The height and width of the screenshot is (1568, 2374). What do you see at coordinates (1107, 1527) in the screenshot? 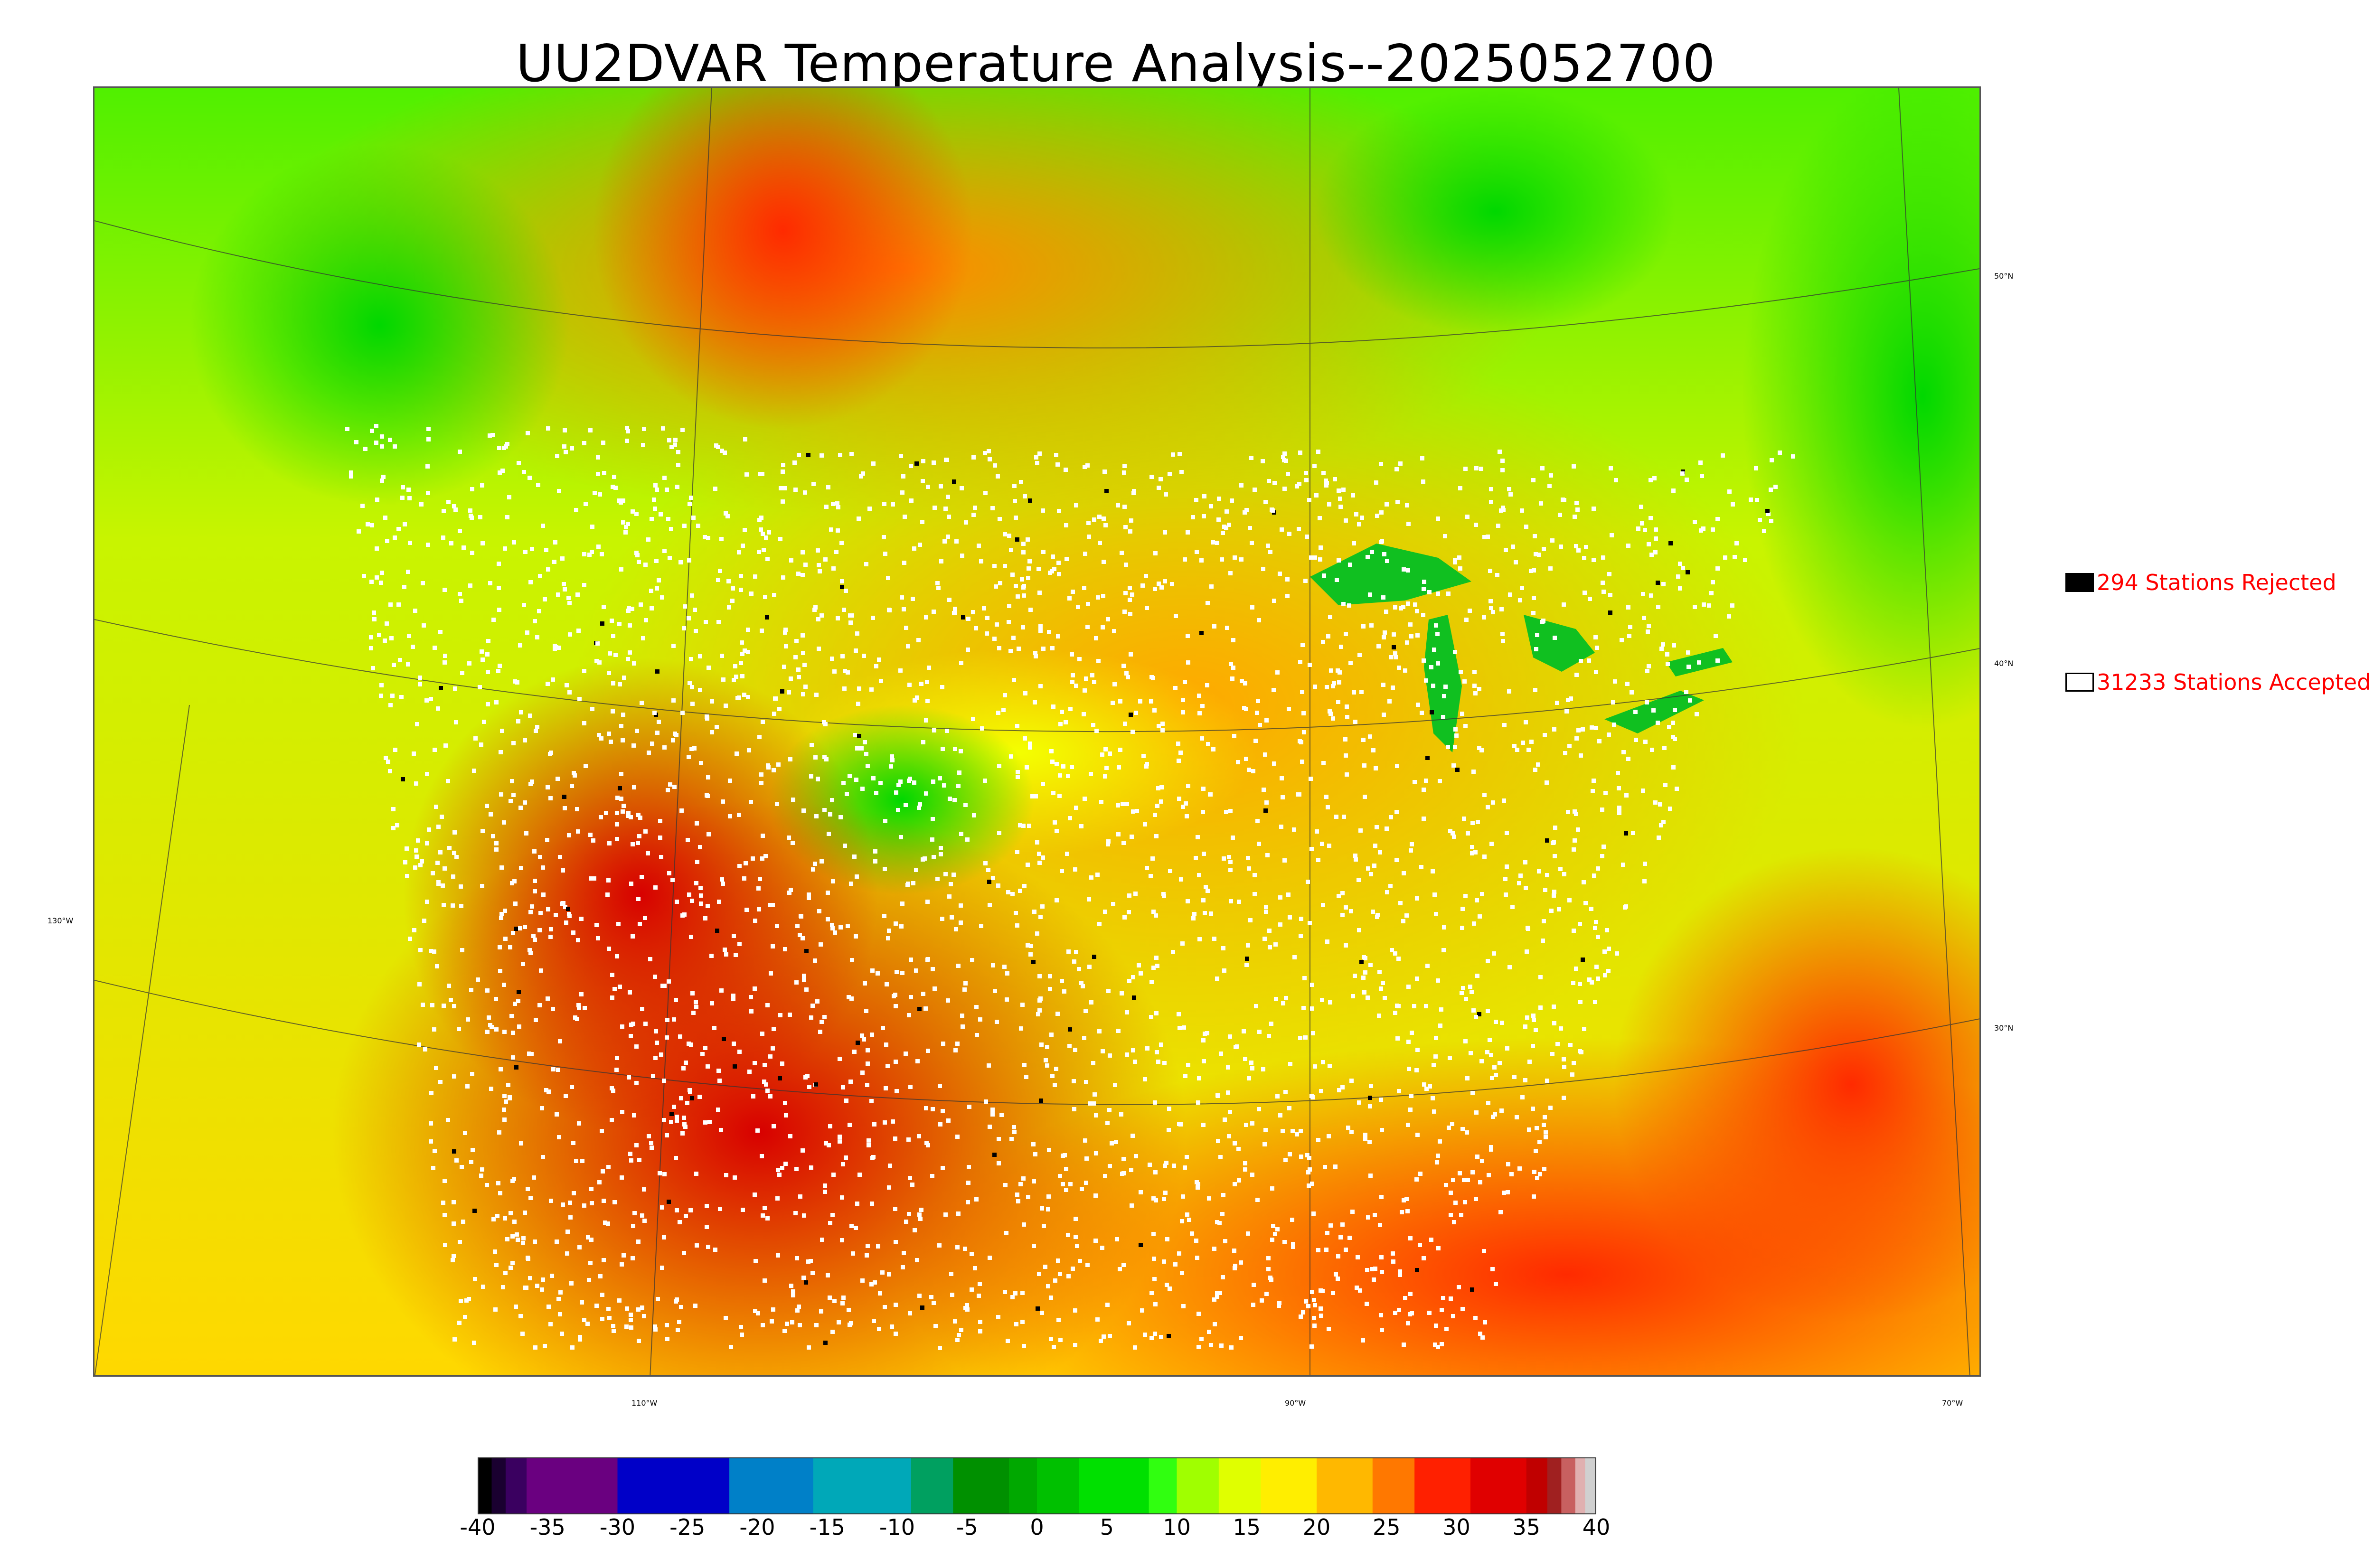
I see `colorbar-tick-label: 5` at bounding box center [1107, 1527].